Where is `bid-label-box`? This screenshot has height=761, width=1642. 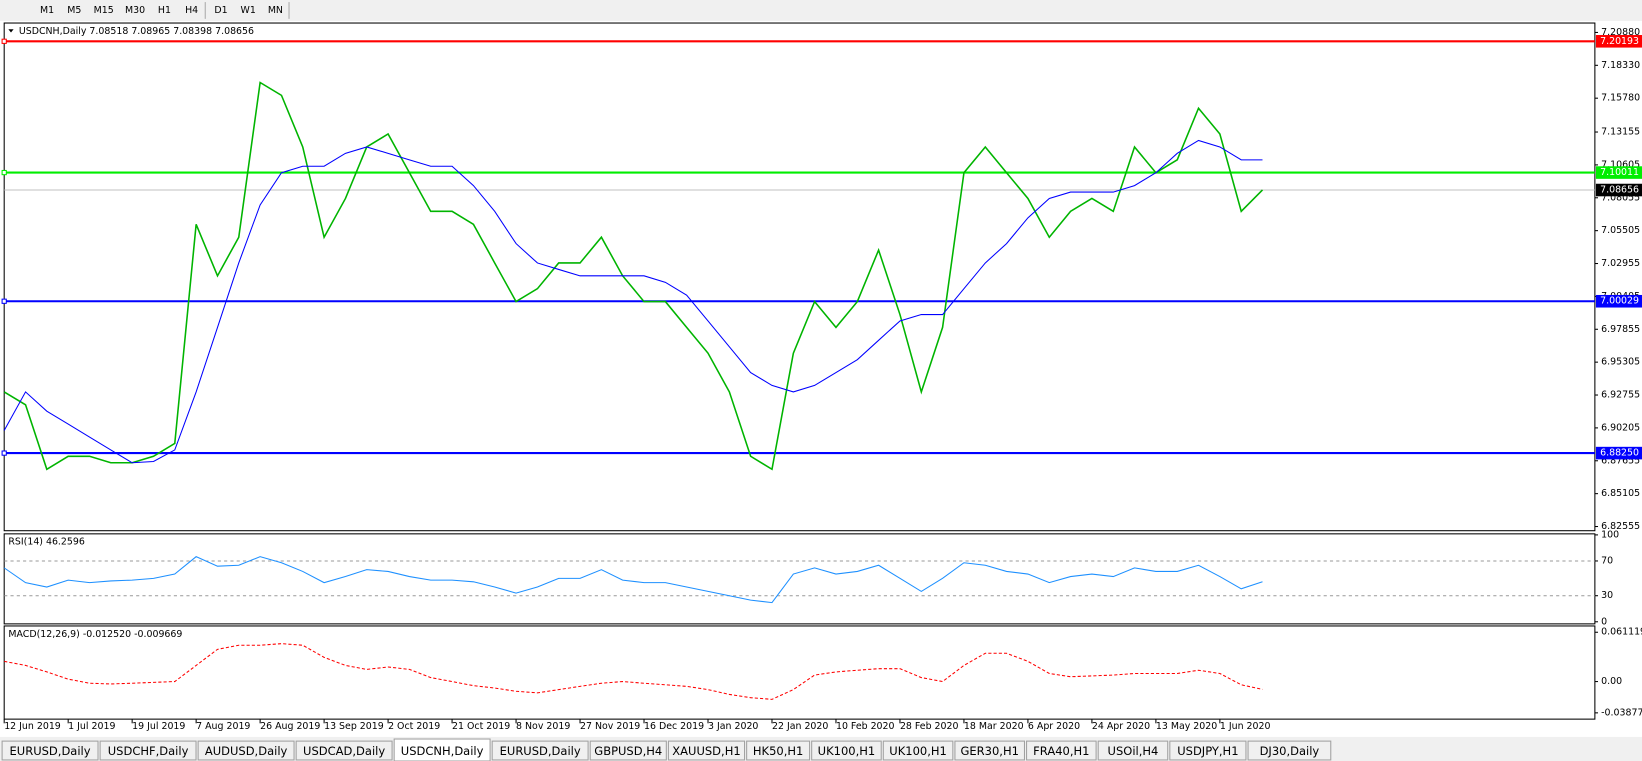 bid-label-box is located at coordinates (1618, 190).